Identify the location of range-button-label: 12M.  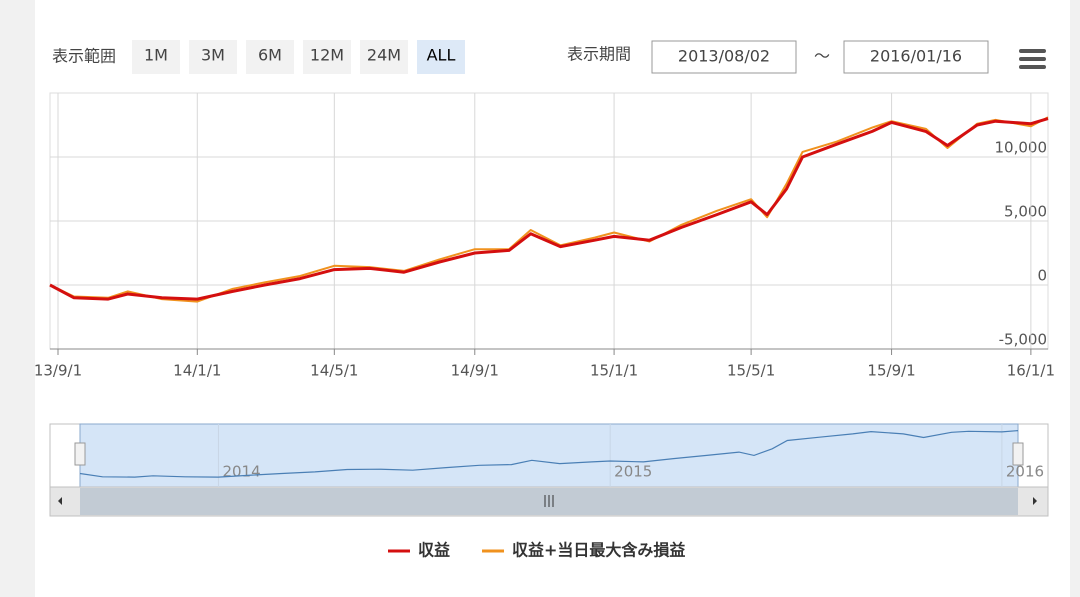
(327, 55).